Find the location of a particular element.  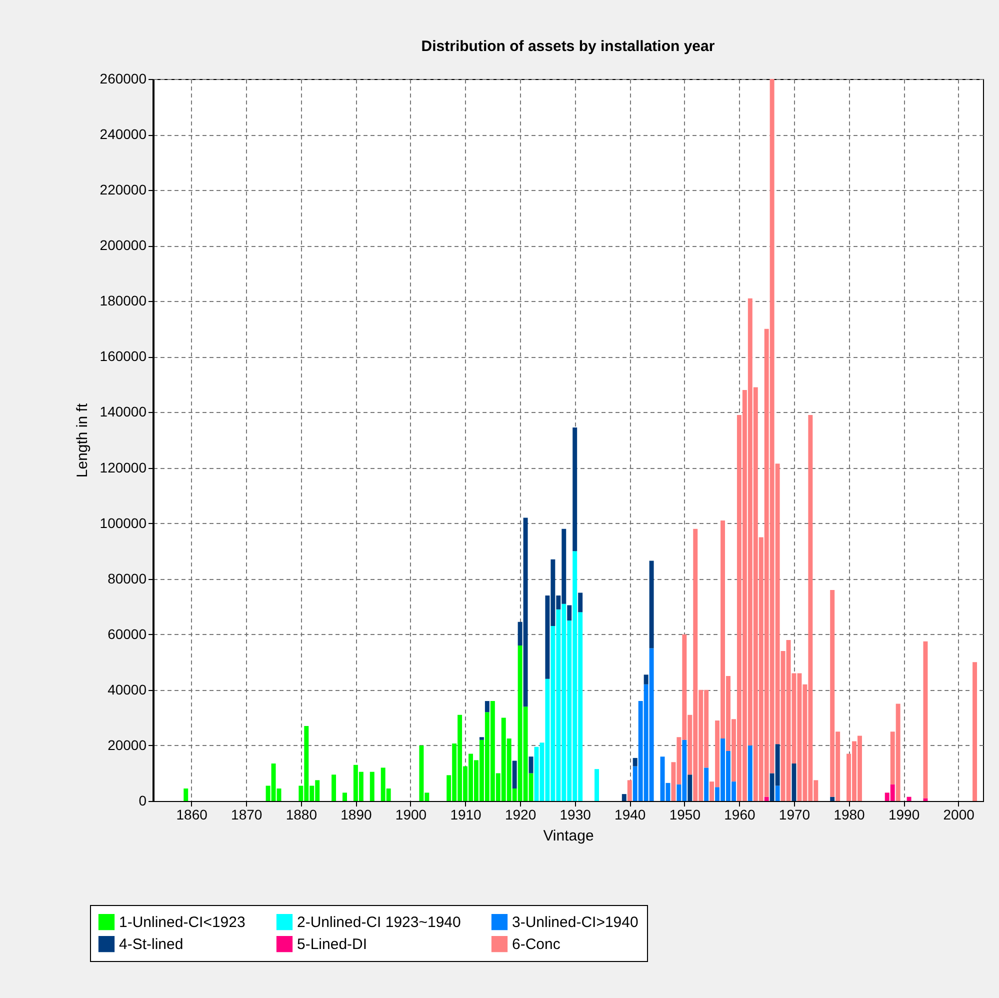

legend-label: 4-St-lined is located at coordinates (151, 944).